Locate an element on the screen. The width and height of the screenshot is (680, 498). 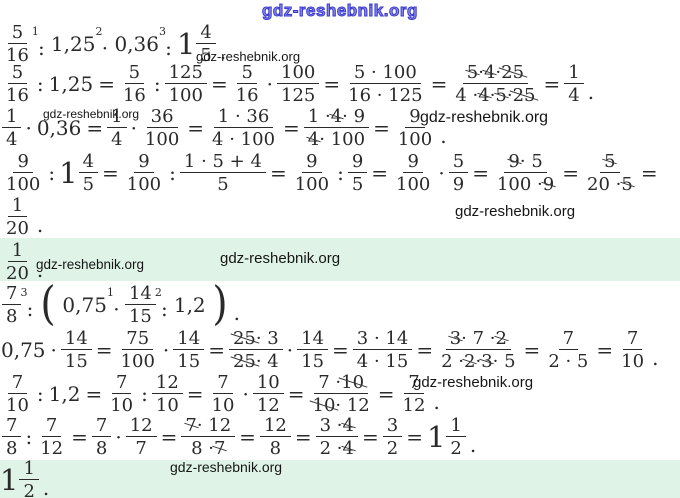
denominator: 4 · 100 is located at coordinates (336, 139).